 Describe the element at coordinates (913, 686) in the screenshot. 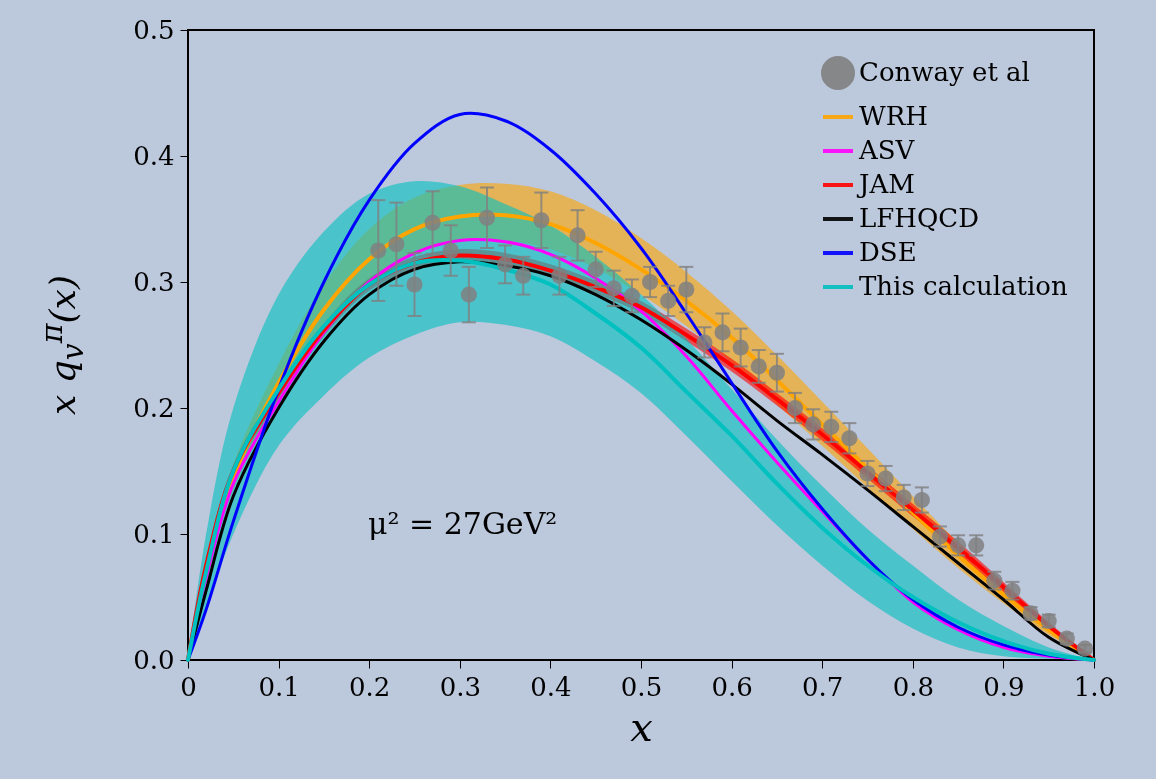

I see `x-tick-label: 0.8` at that location.